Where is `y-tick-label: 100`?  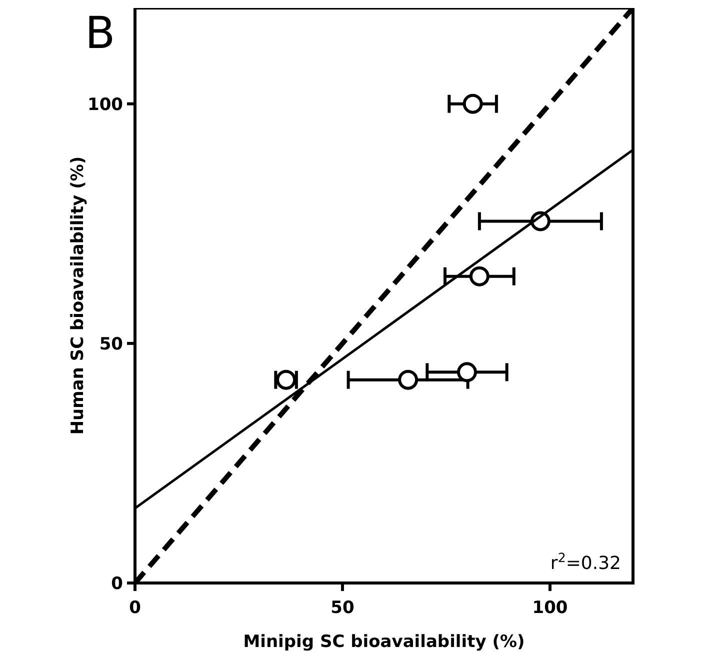
y-tick-label: 100 is located at coordinates (106, 104).